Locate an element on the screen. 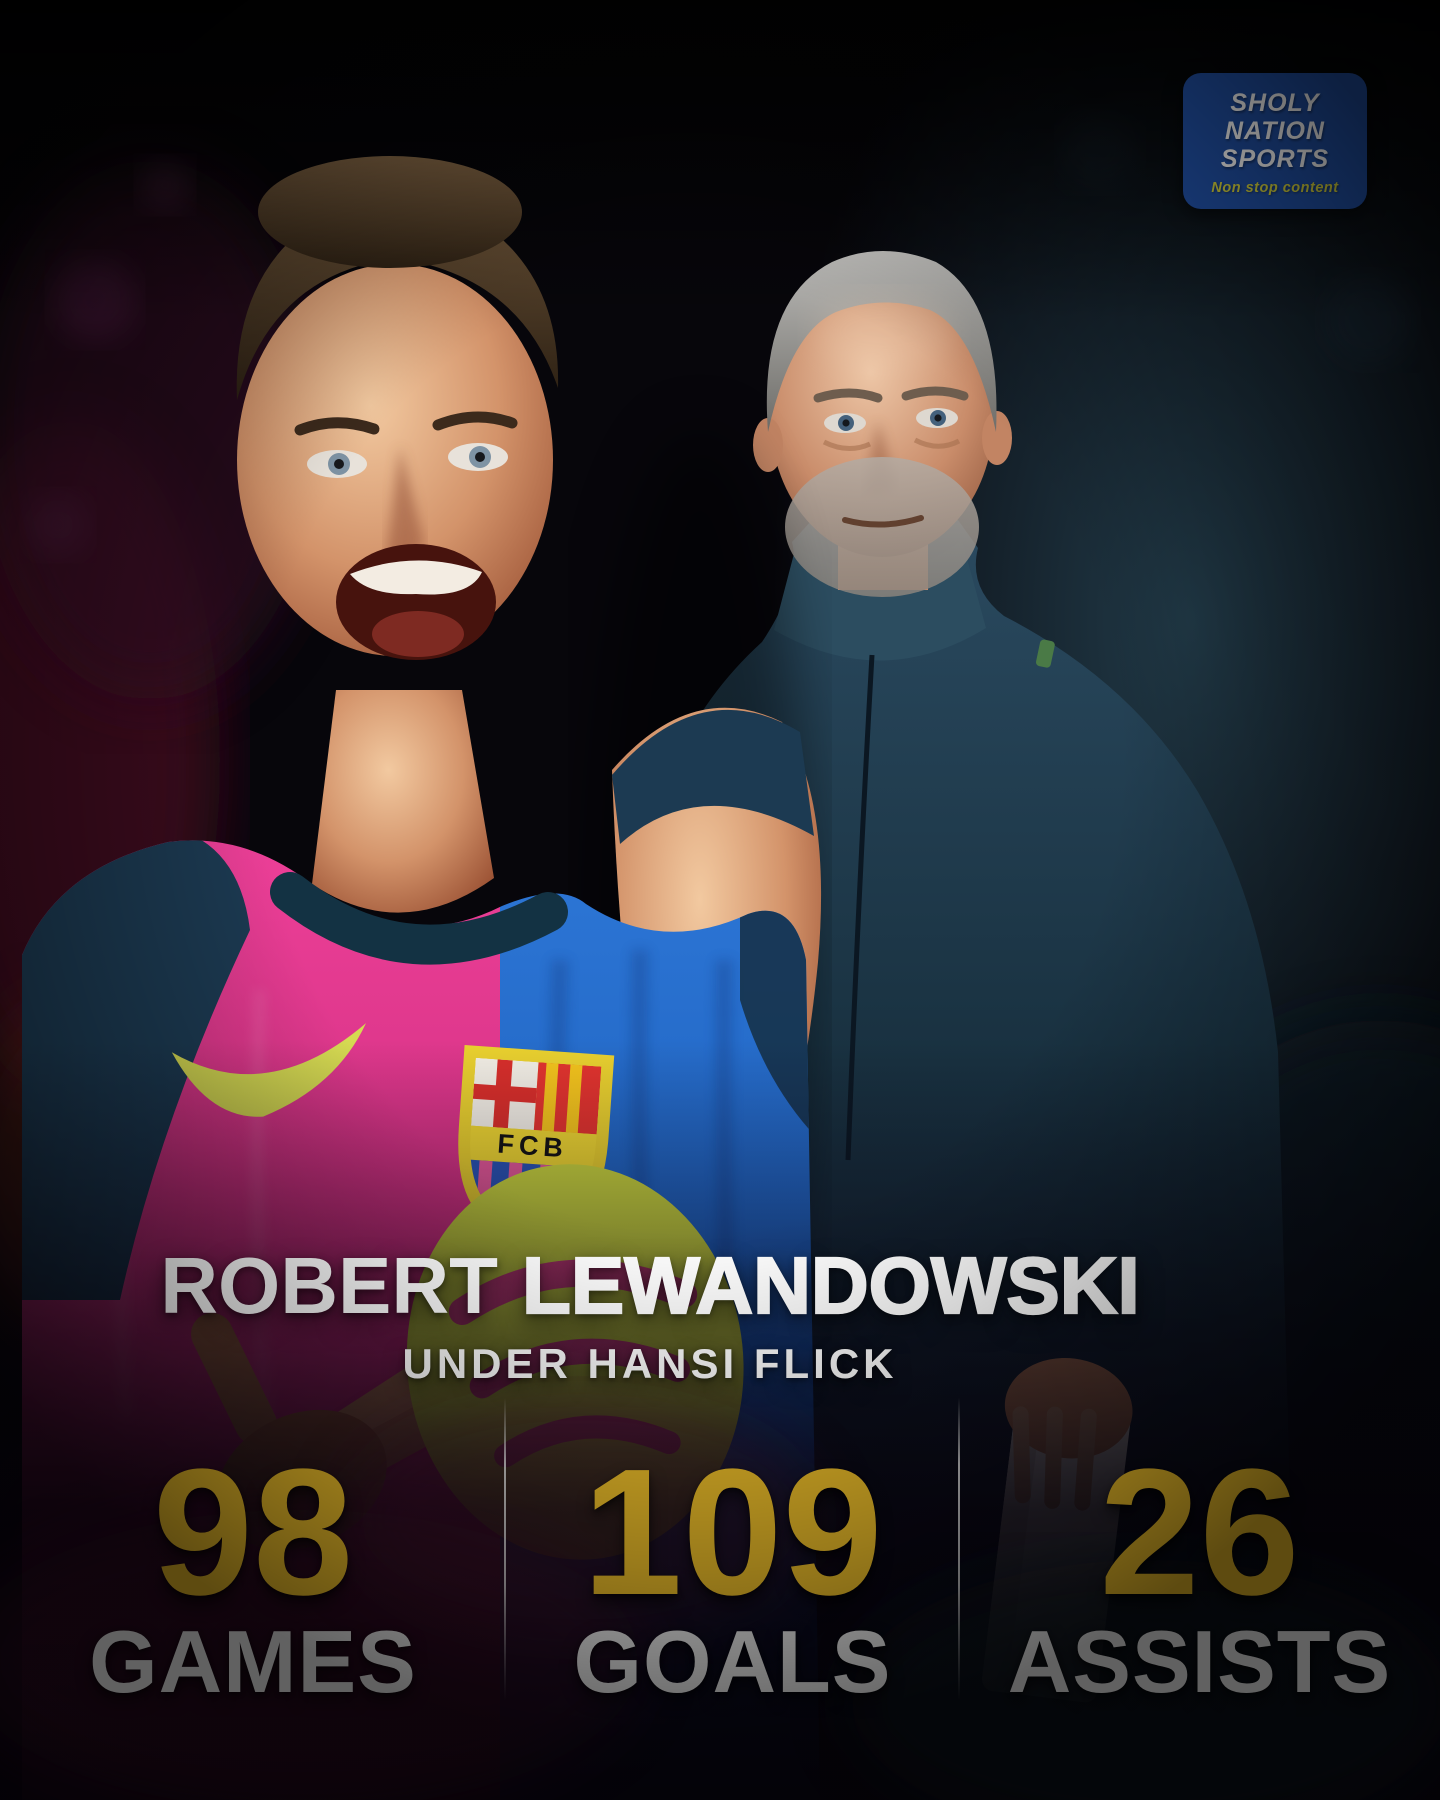  player-neck is located at coordinates (403, 801).